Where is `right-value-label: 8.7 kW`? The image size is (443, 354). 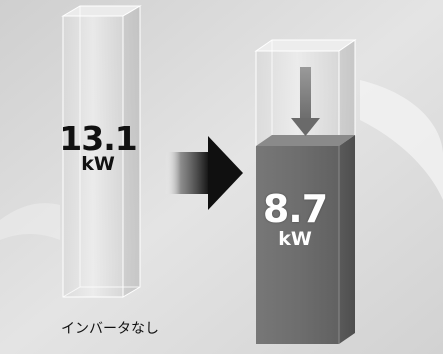
right-value-label: 8.7 kW is located at coordinates (295, 219).